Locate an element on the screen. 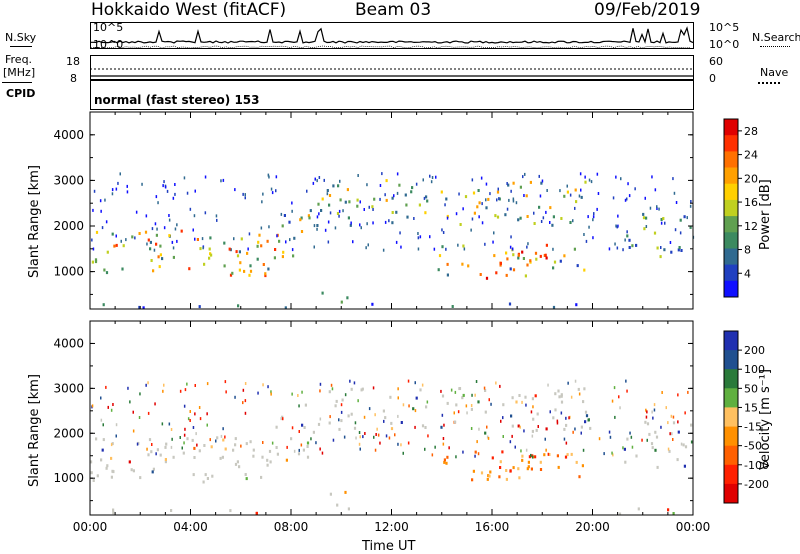 The height and width of the screenshot is (554, 800). noise-top-tick-right: 10^5 is located at coordinates (724, 27).